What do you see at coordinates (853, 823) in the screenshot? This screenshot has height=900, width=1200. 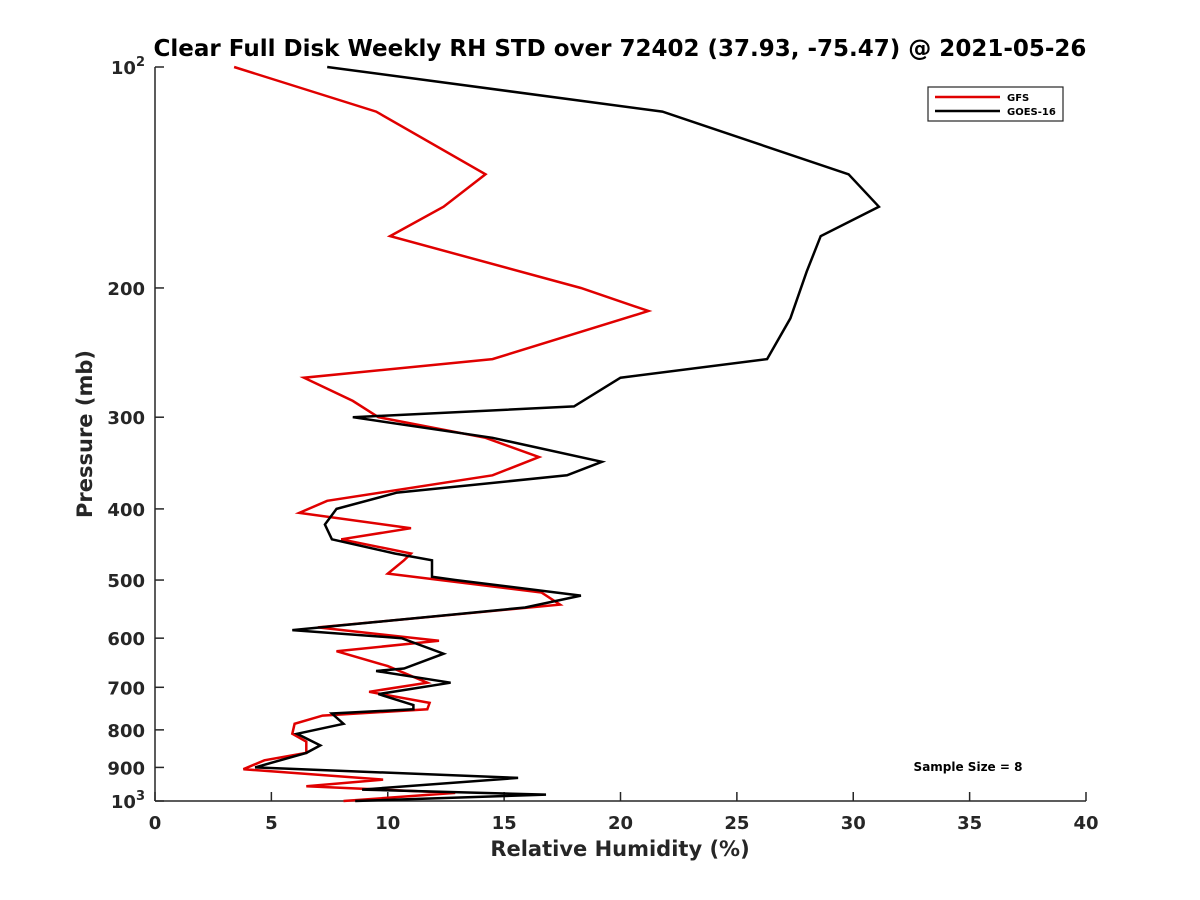 I see `x-tick-label: 30` at bounding box center [853, 823].